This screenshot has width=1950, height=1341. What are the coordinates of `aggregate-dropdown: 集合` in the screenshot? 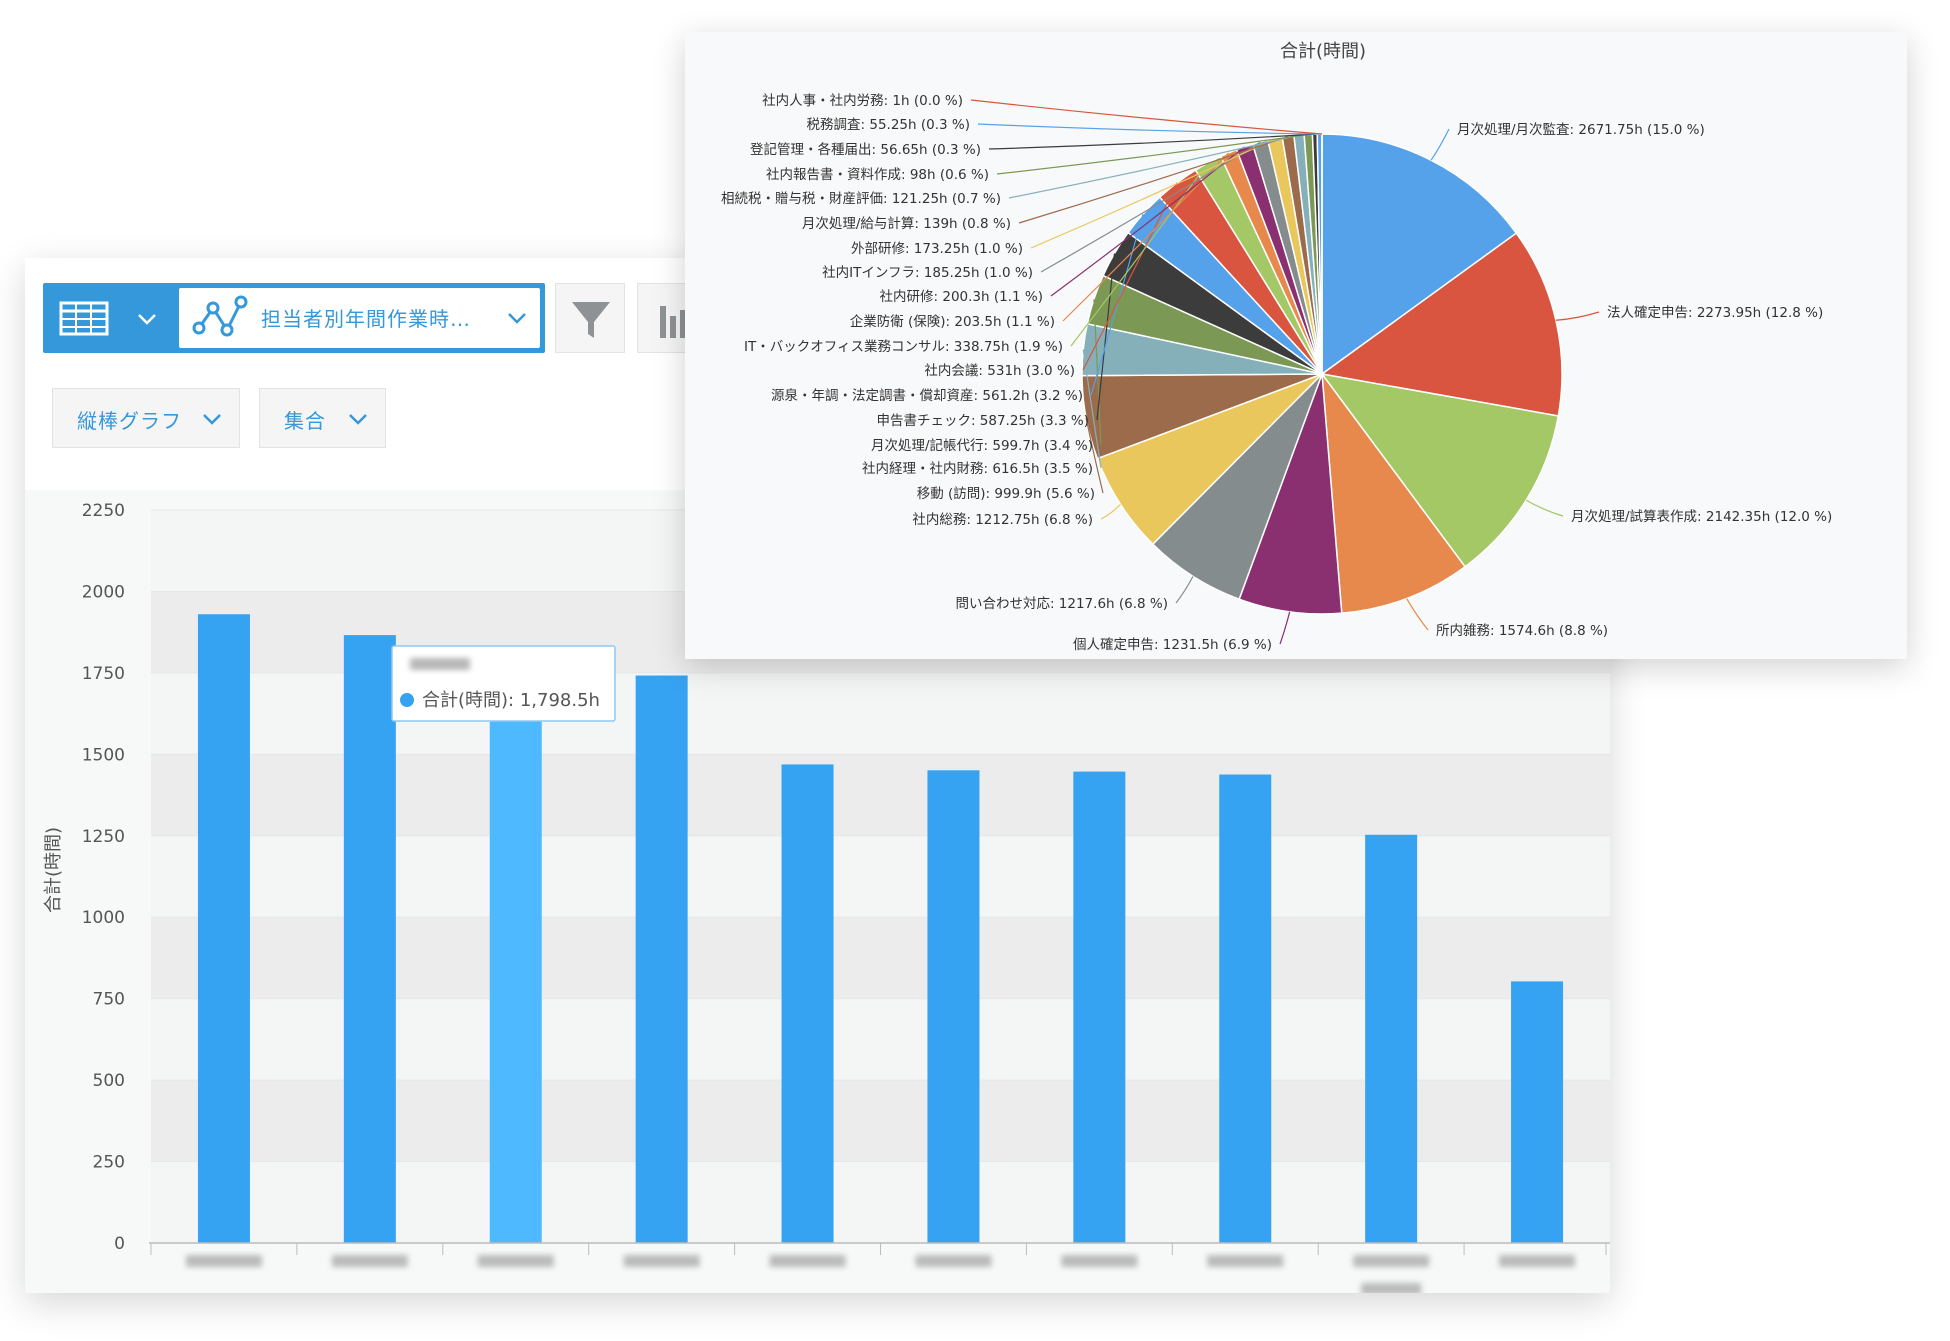 It's located at (322, 418).